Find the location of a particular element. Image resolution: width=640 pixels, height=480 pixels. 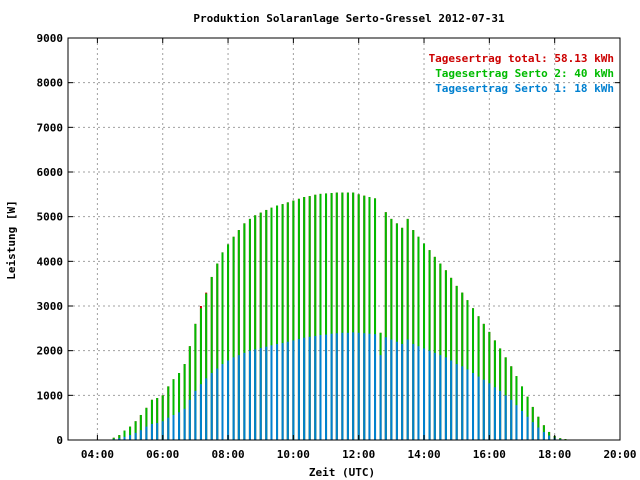

x-tick-label: 20:00 is located at coordinates (619, 454).